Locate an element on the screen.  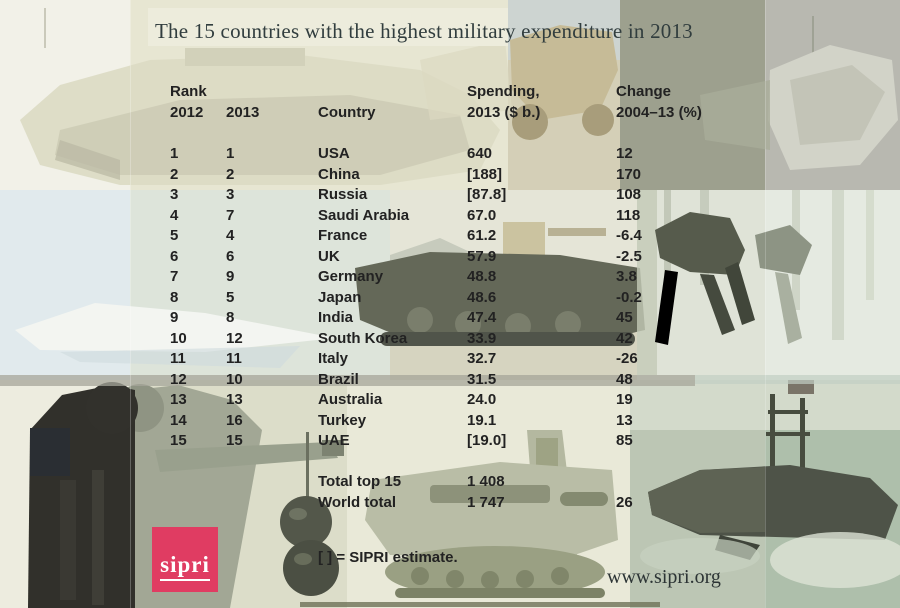
rank-2013-cell: 13 is located at coordinates (234, 399).